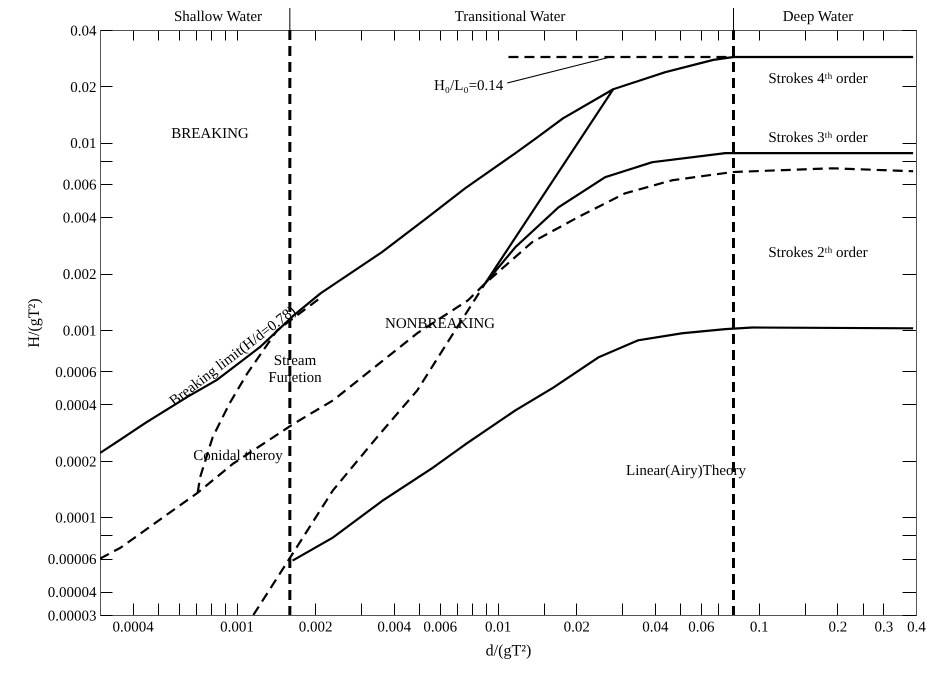 The width and height of the screenshot is (930, 679). I want to click on y-tick-label: 0.002, so click(79, 275).